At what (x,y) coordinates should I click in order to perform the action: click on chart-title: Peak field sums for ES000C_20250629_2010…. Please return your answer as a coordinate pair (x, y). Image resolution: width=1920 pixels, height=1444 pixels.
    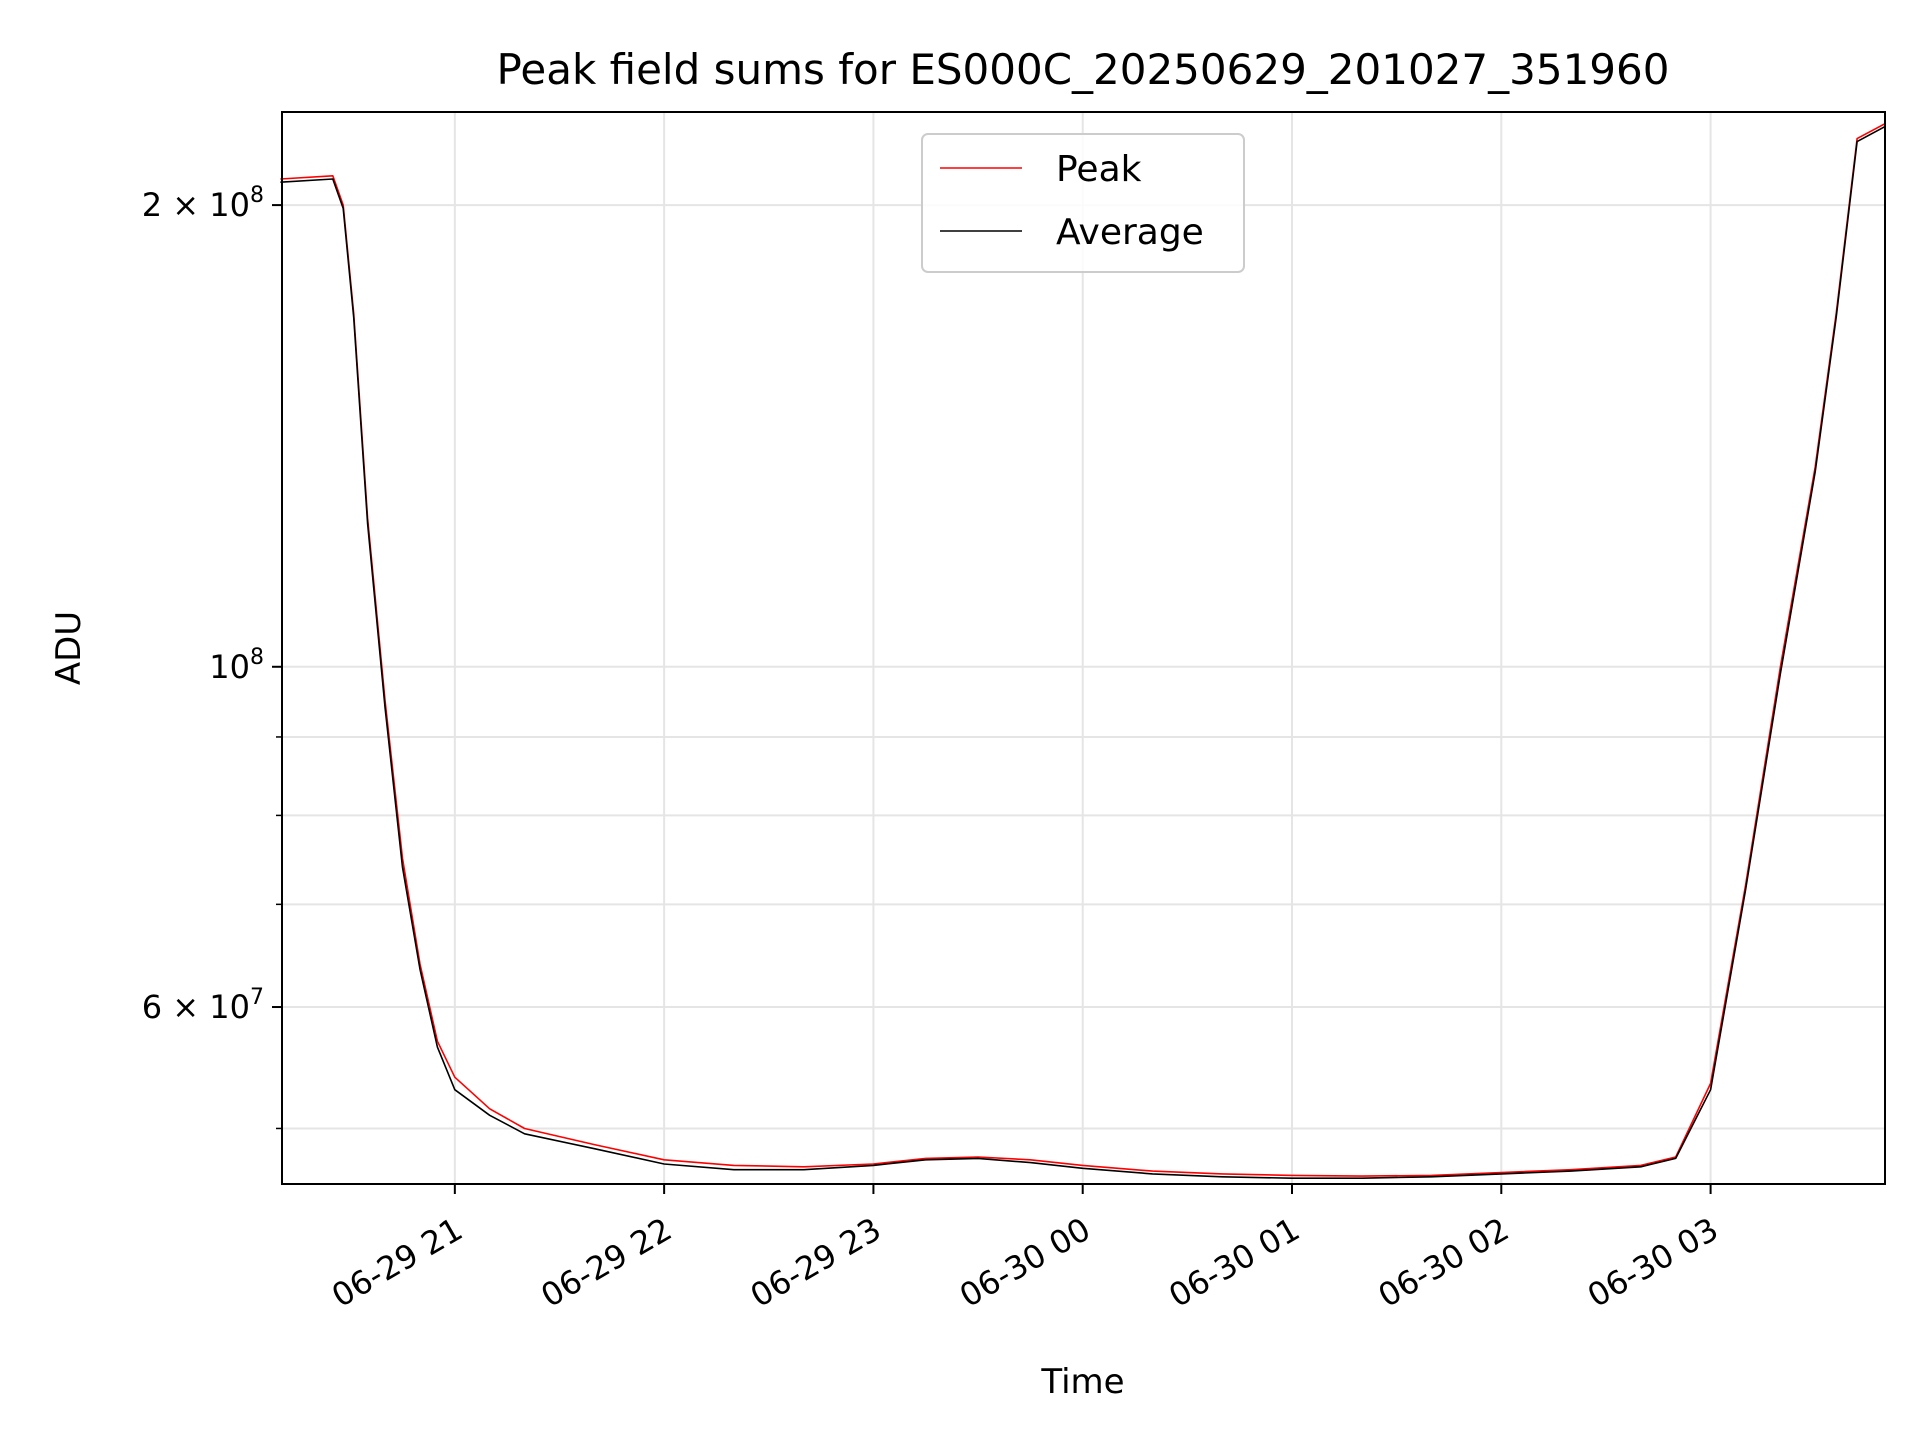
    Looking at the image, I should click on (1083, 69).